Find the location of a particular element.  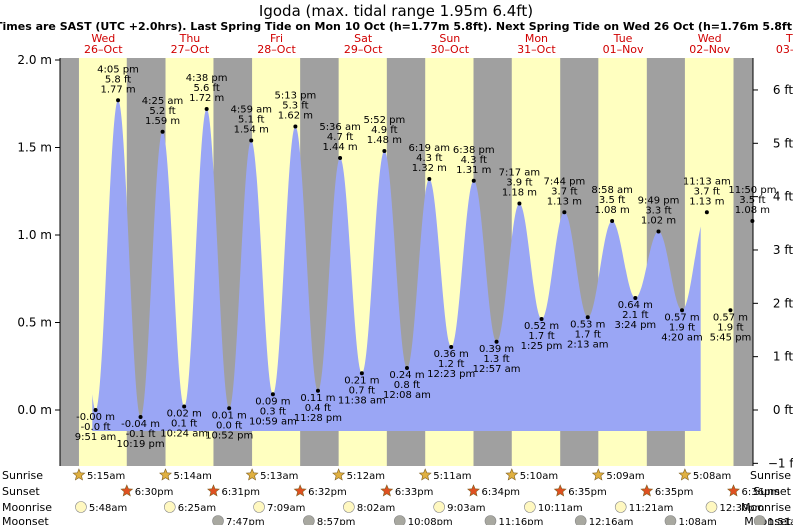

row-time-sunset: 6:34pm is located at coordinates (501, 492).